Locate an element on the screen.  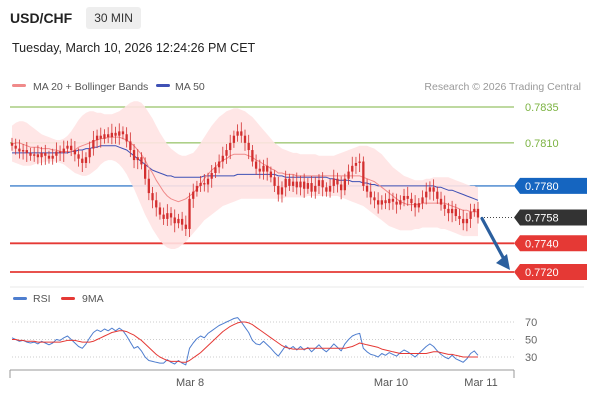
datetime-label: Tuesday, March 10, 2026 12:24:26 PM CET is located at coordinates (134, 48).